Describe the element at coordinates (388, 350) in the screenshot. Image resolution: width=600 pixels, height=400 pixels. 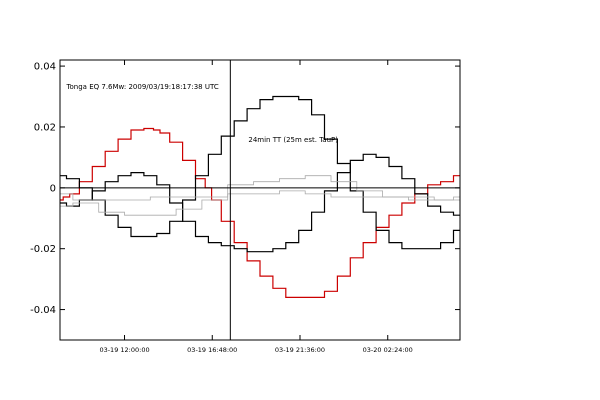
I see `x-tick-label: 03-20 02:24:00` at that location.